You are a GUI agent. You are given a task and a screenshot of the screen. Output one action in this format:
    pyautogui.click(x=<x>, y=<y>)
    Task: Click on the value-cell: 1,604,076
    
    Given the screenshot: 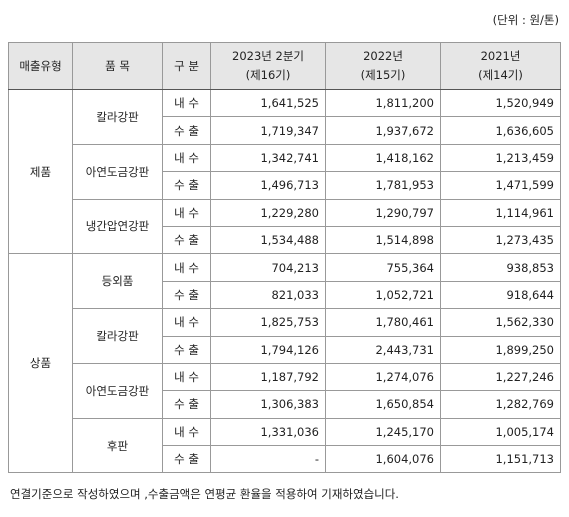 What is the action you would take?
    pyautogui.click(x=383, y=459)
    